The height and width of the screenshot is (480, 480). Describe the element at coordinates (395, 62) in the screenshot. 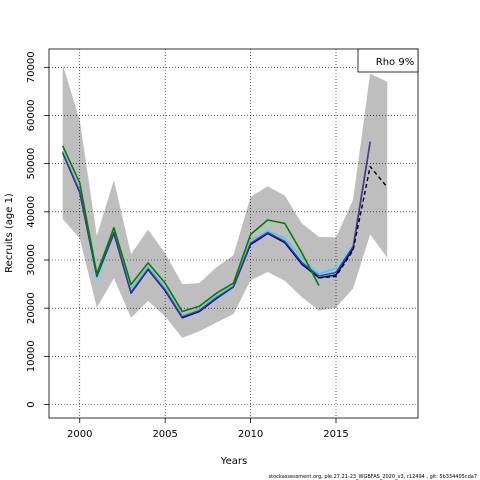

I see `legend-label: Rho 9%` at that location.